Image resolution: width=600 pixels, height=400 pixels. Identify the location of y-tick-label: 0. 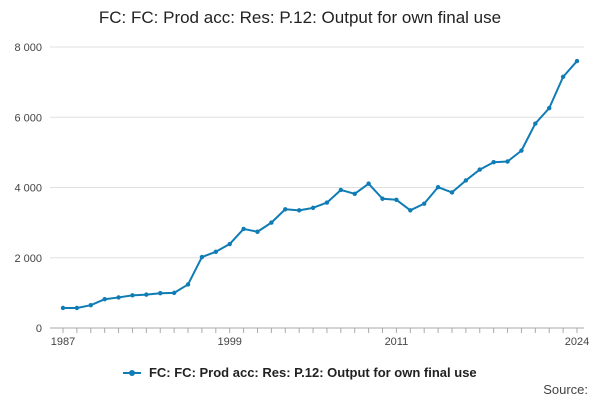
(39, 329).